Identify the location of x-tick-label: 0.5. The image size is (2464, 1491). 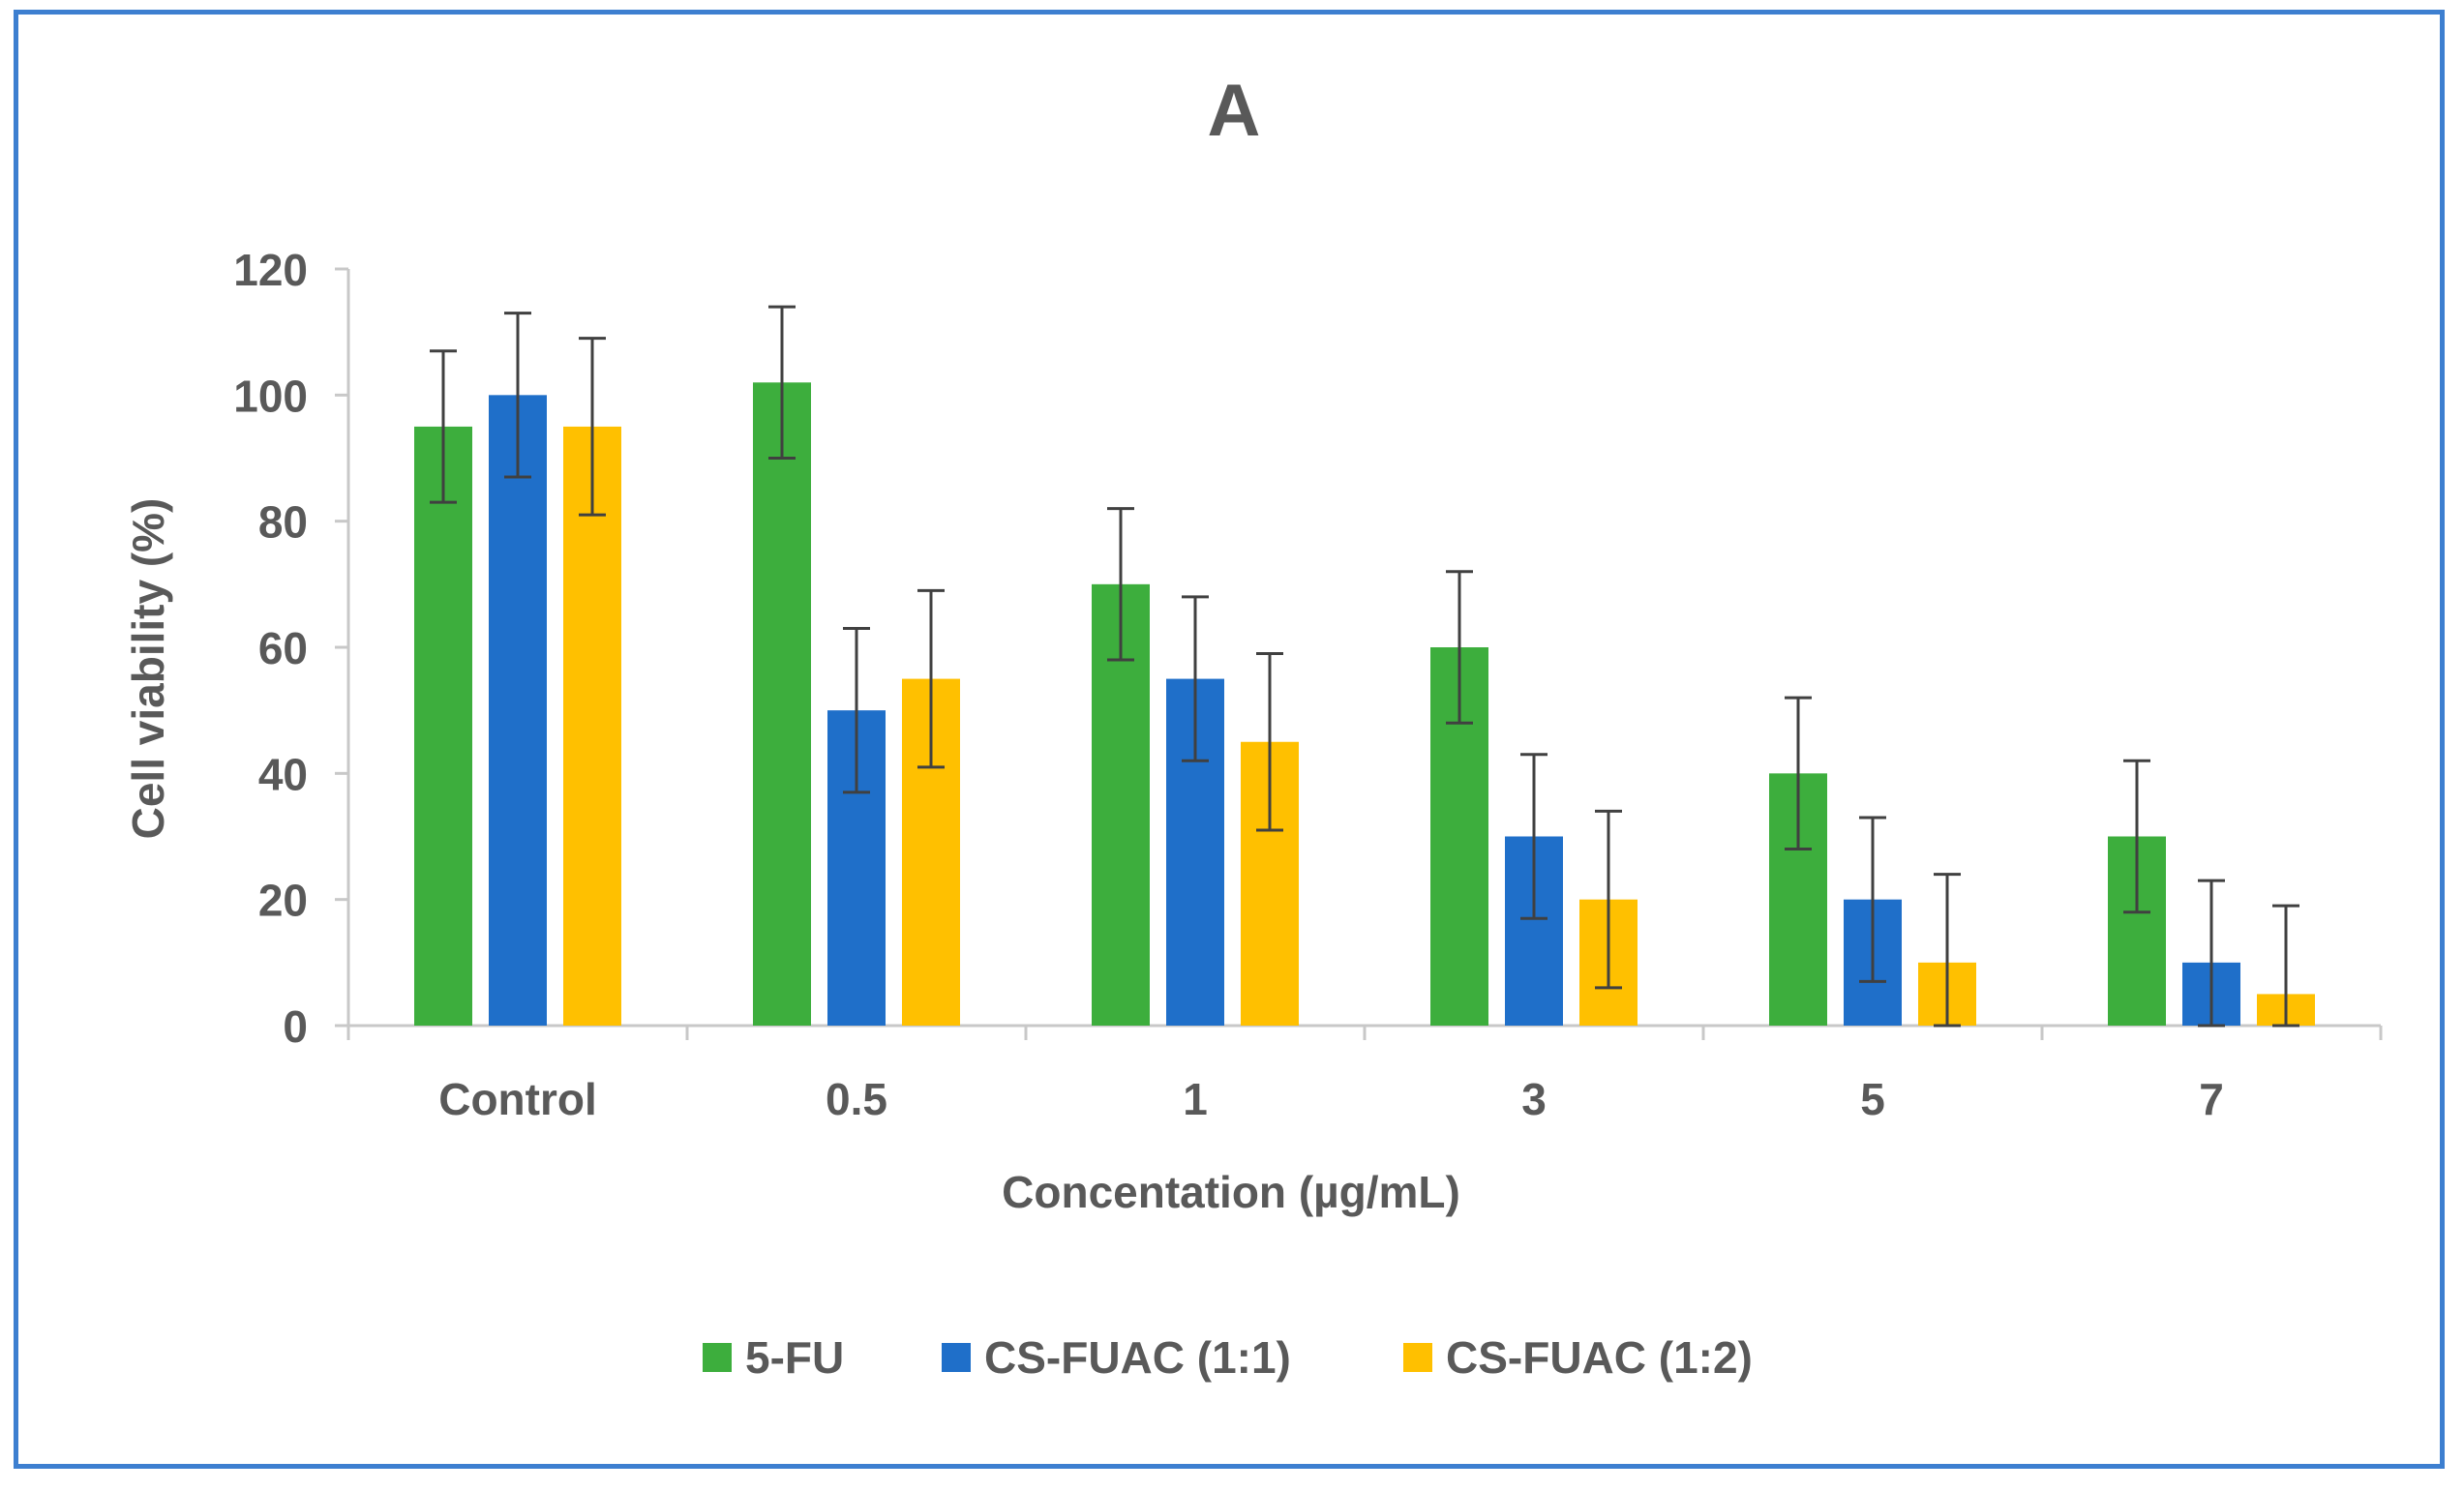
(856, 1099).